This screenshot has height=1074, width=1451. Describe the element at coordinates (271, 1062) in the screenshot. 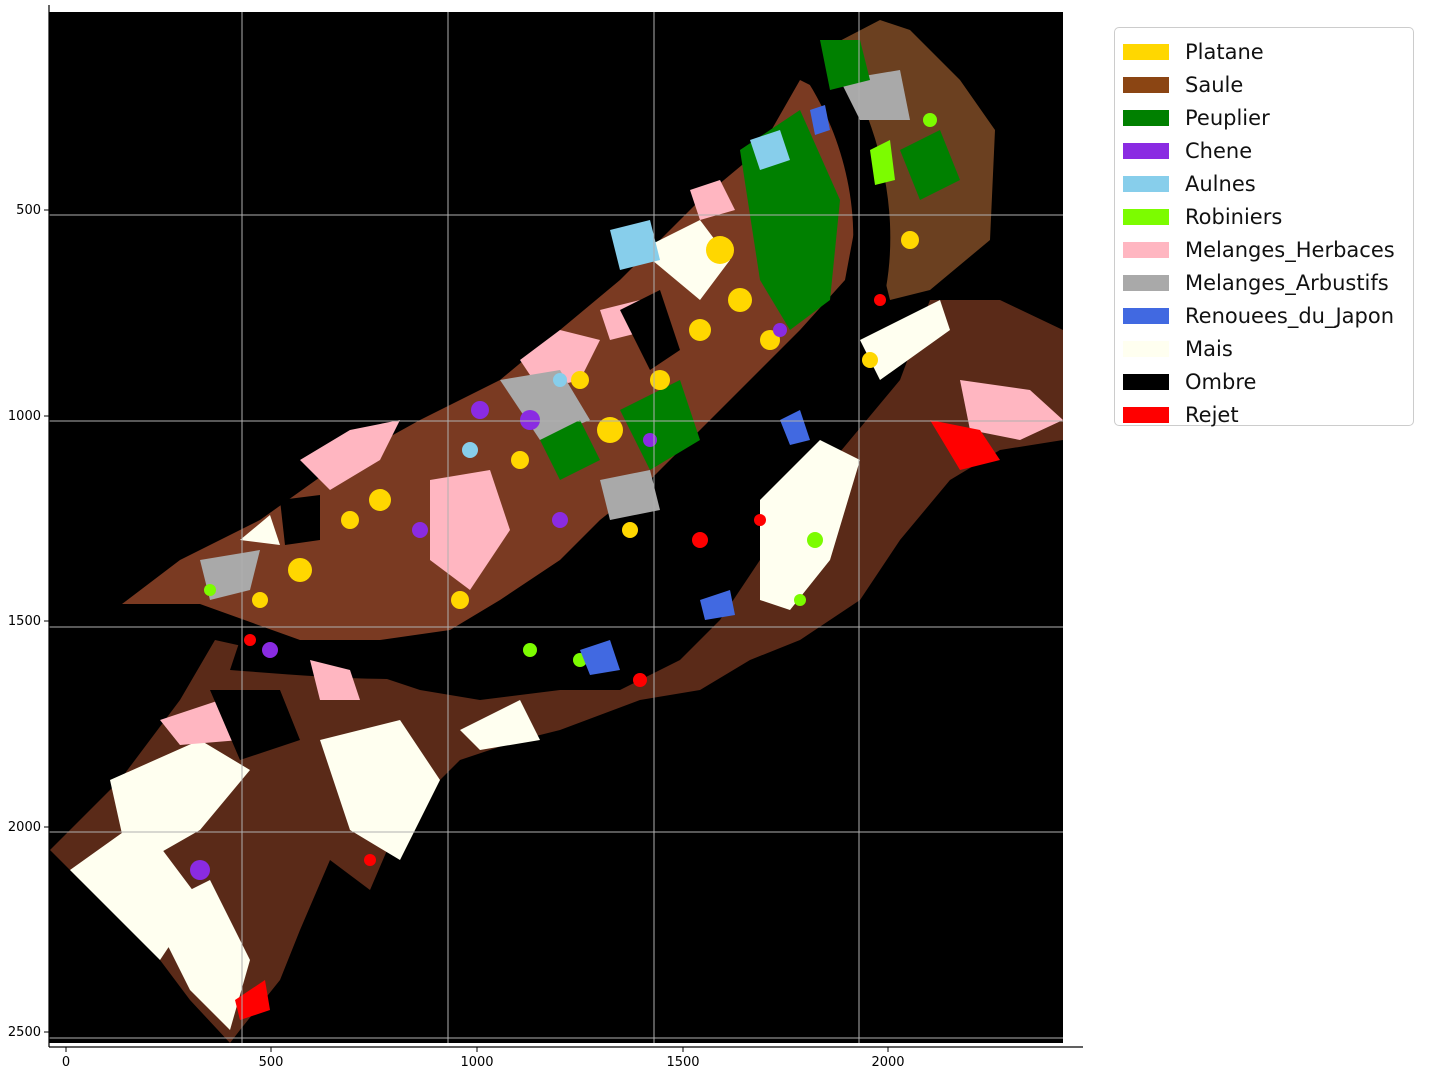

I see `x-tick-label: 500` at that location.